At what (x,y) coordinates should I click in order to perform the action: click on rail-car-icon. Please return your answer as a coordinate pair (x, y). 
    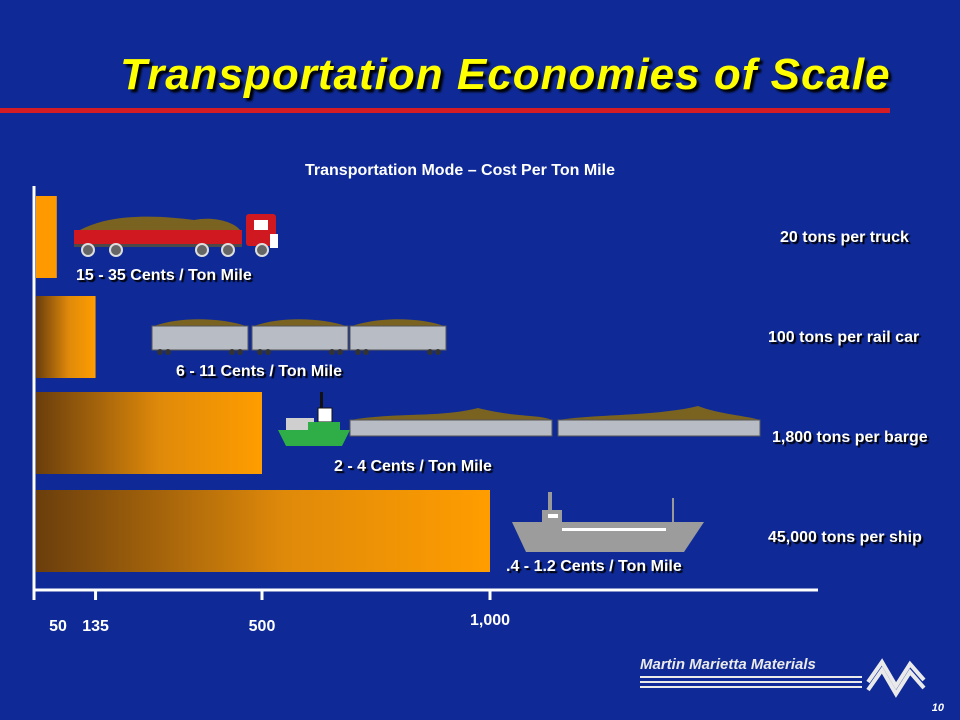
    Looking at the image, I should click on (299, 337).